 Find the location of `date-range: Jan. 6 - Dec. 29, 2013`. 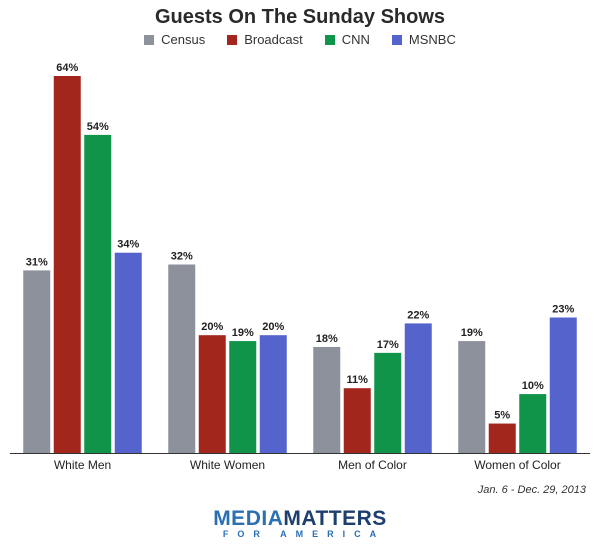

date-range: Jan. 6 - Dec. 29, 2013 is located at coordinates (531, 490).